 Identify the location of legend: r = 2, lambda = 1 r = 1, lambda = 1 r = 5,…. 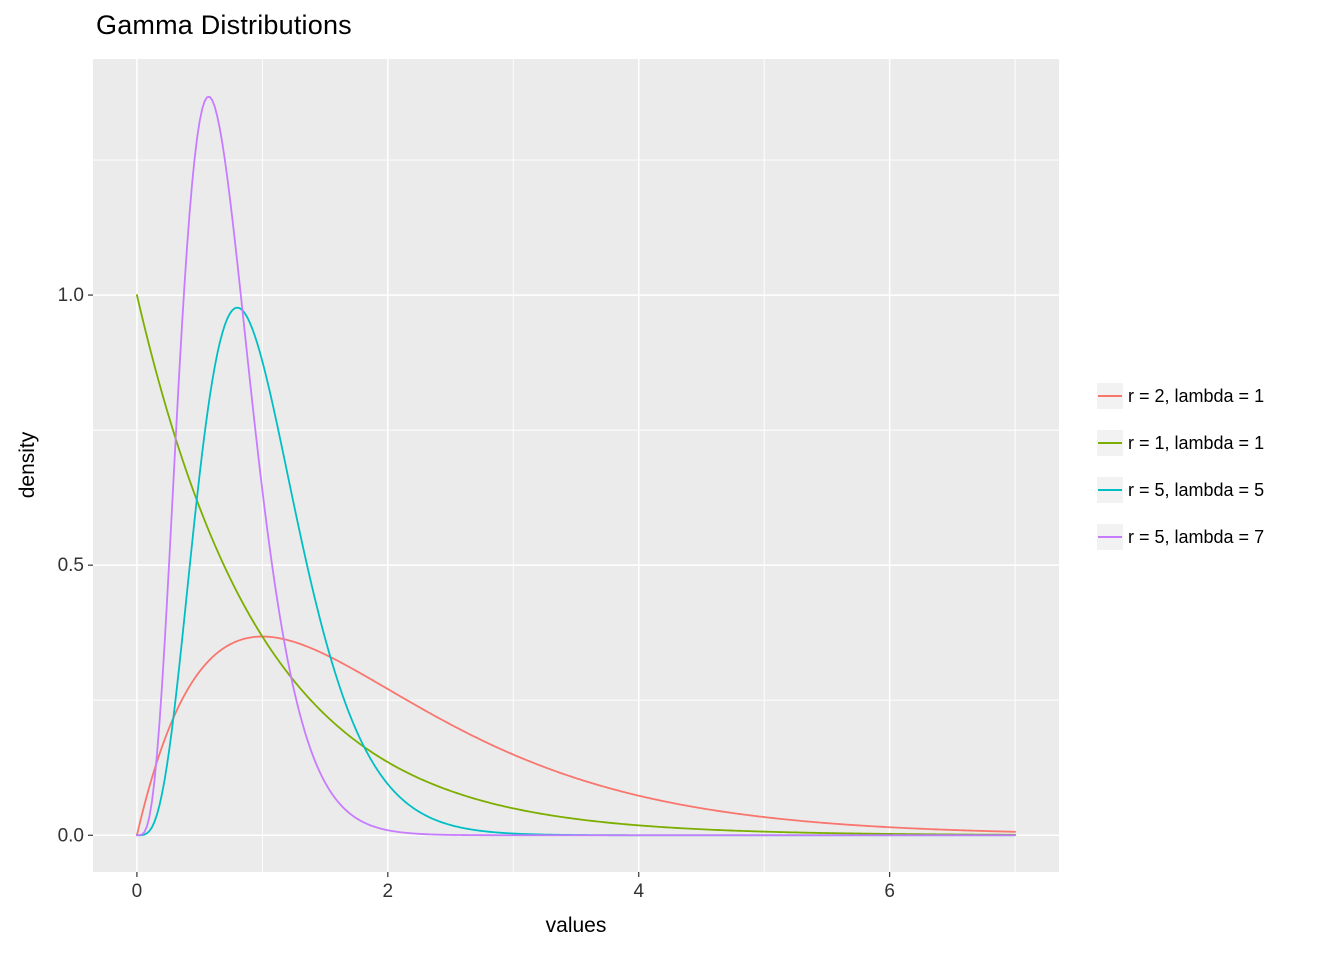
(1180, 466).